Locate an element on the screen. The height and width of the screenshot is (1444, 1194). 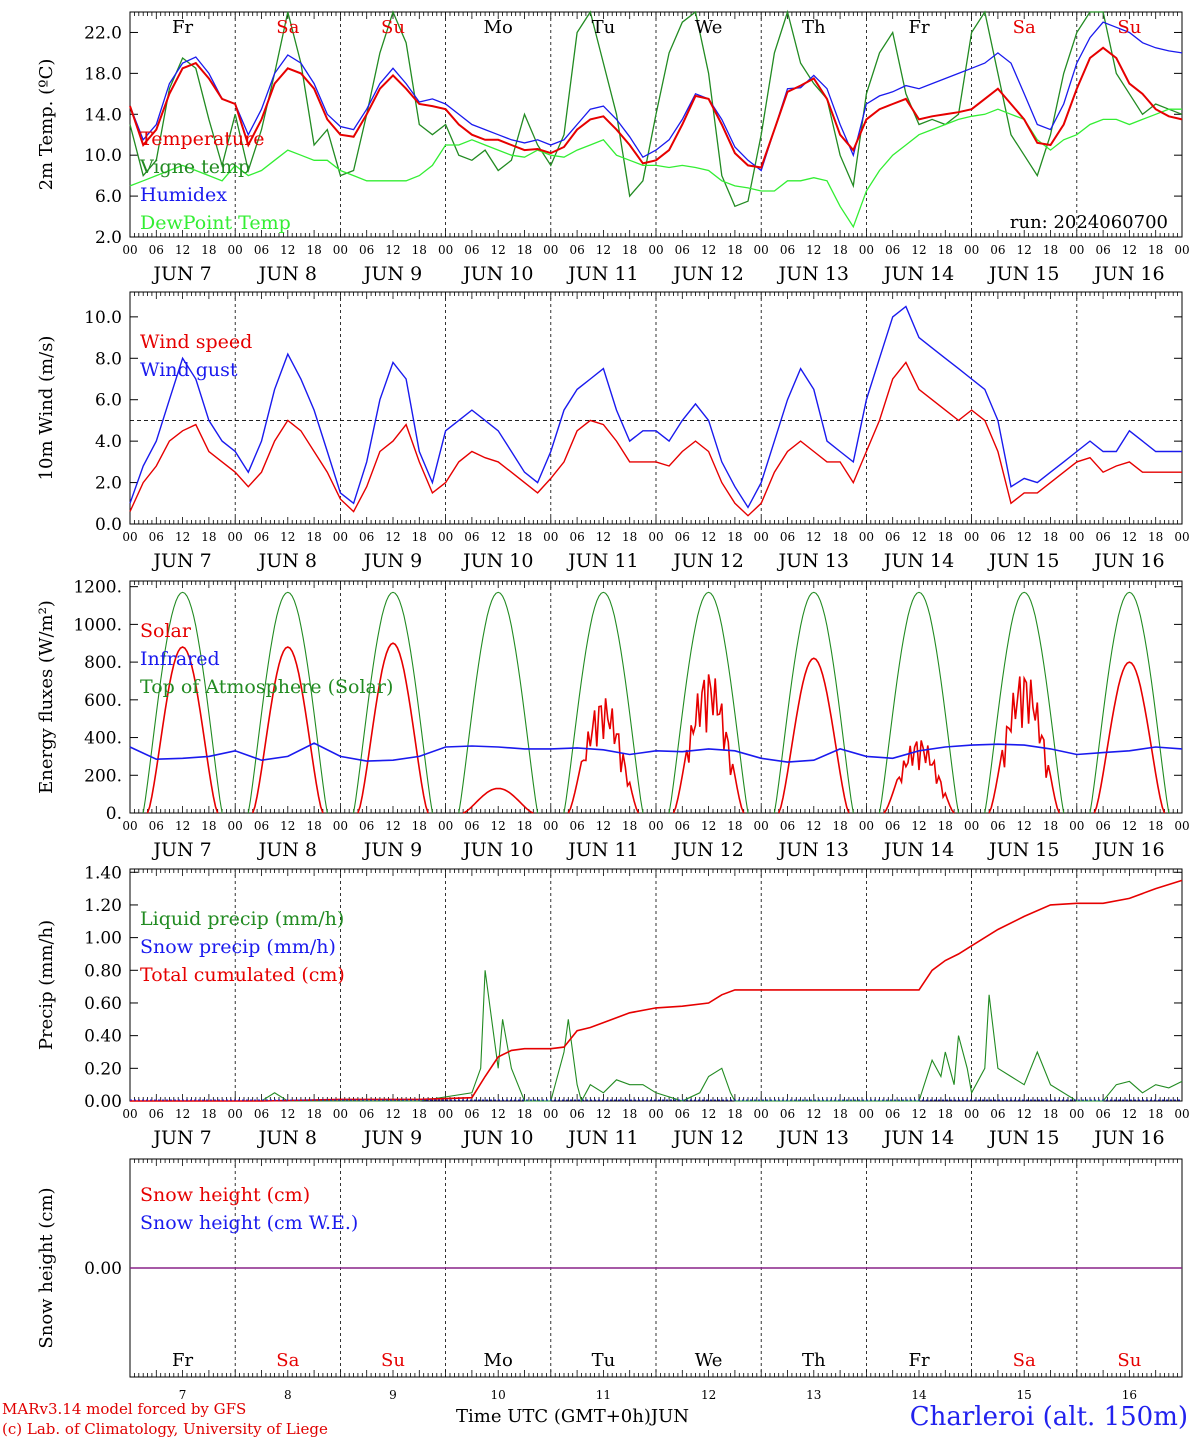
bottom-weekday-label: We is located at coordinates (709, 1360).